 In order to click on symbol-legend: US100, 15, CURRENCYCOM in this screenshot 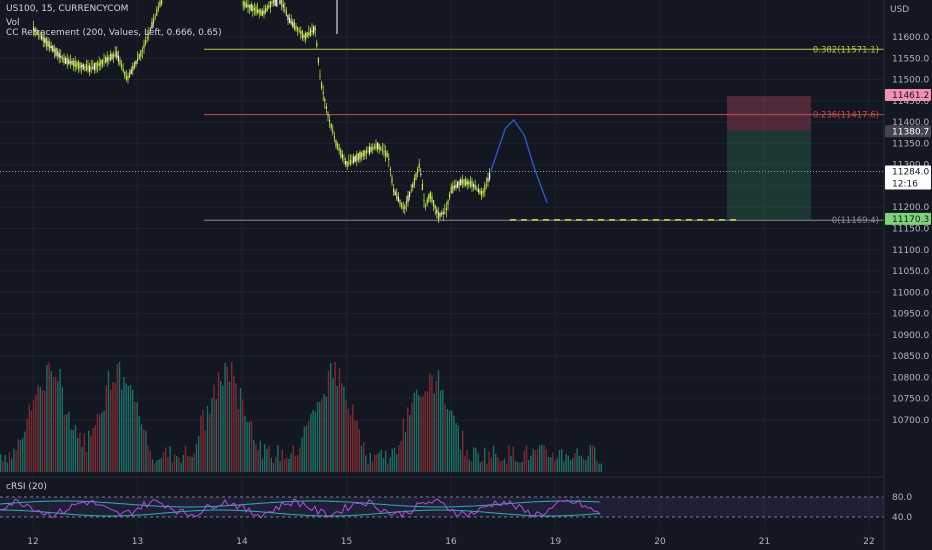, I will do `click(67, 9)`.